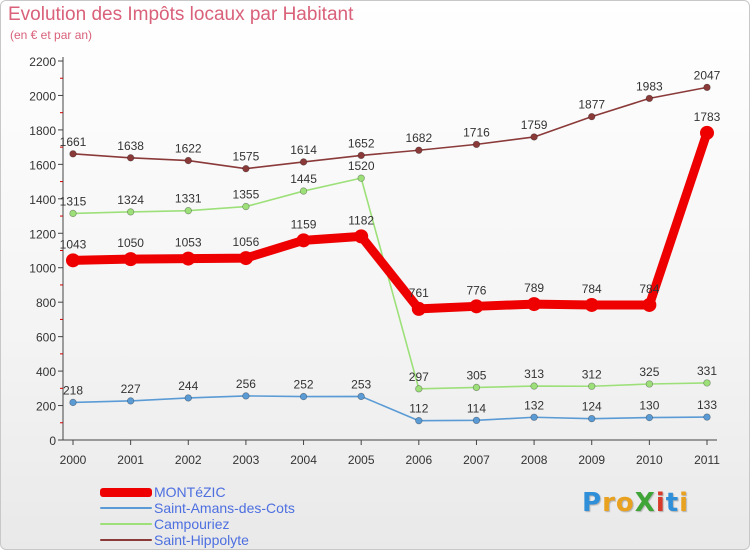 This screenshot has width=750, height=550. I want to click on y-tick-label: 600, so click(46, 338).